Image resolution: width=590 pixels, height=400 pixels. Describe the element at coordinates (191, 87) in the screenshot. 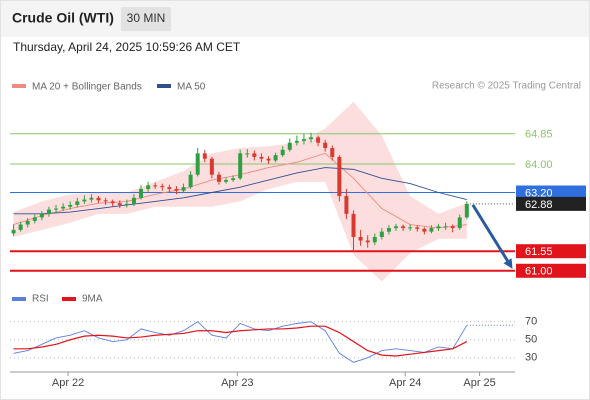

I see `legend-label: MA 50` at that location.